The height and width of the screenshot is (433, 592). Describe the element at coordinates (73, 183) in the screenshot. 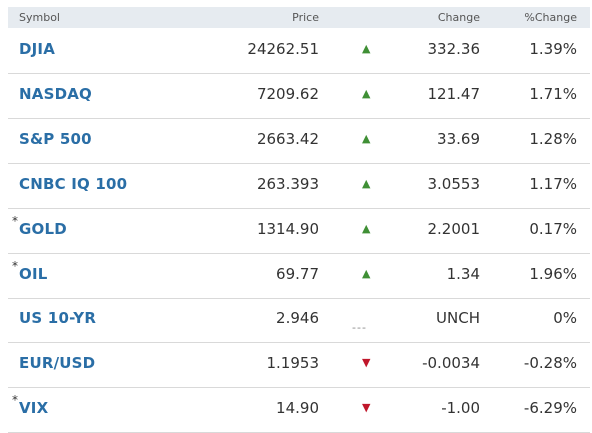

I see `symbol-link: CNBC IQ 100` at that location.